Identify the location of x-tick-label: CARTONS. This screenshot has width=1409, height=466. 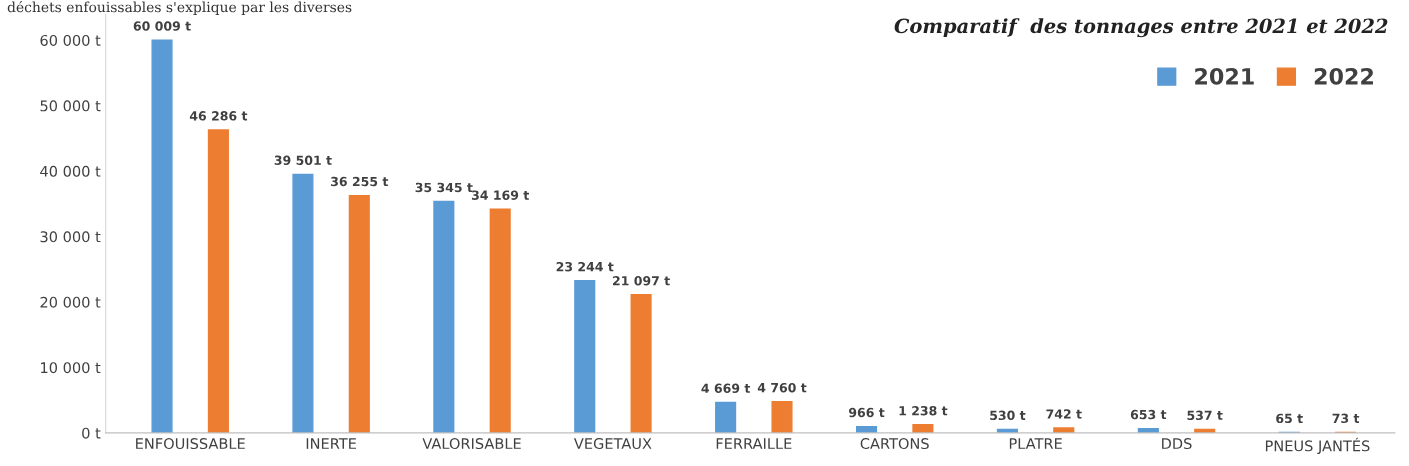
(894, 444).